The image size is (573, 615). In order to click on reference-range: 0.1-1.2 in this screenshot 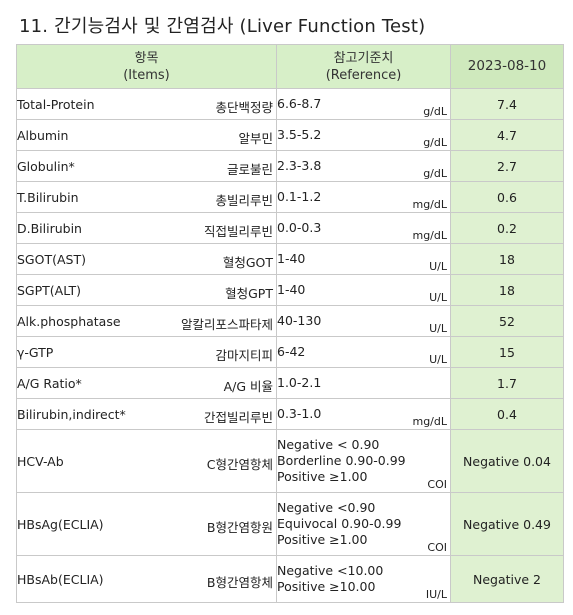, I will do `click(299, 196)`.